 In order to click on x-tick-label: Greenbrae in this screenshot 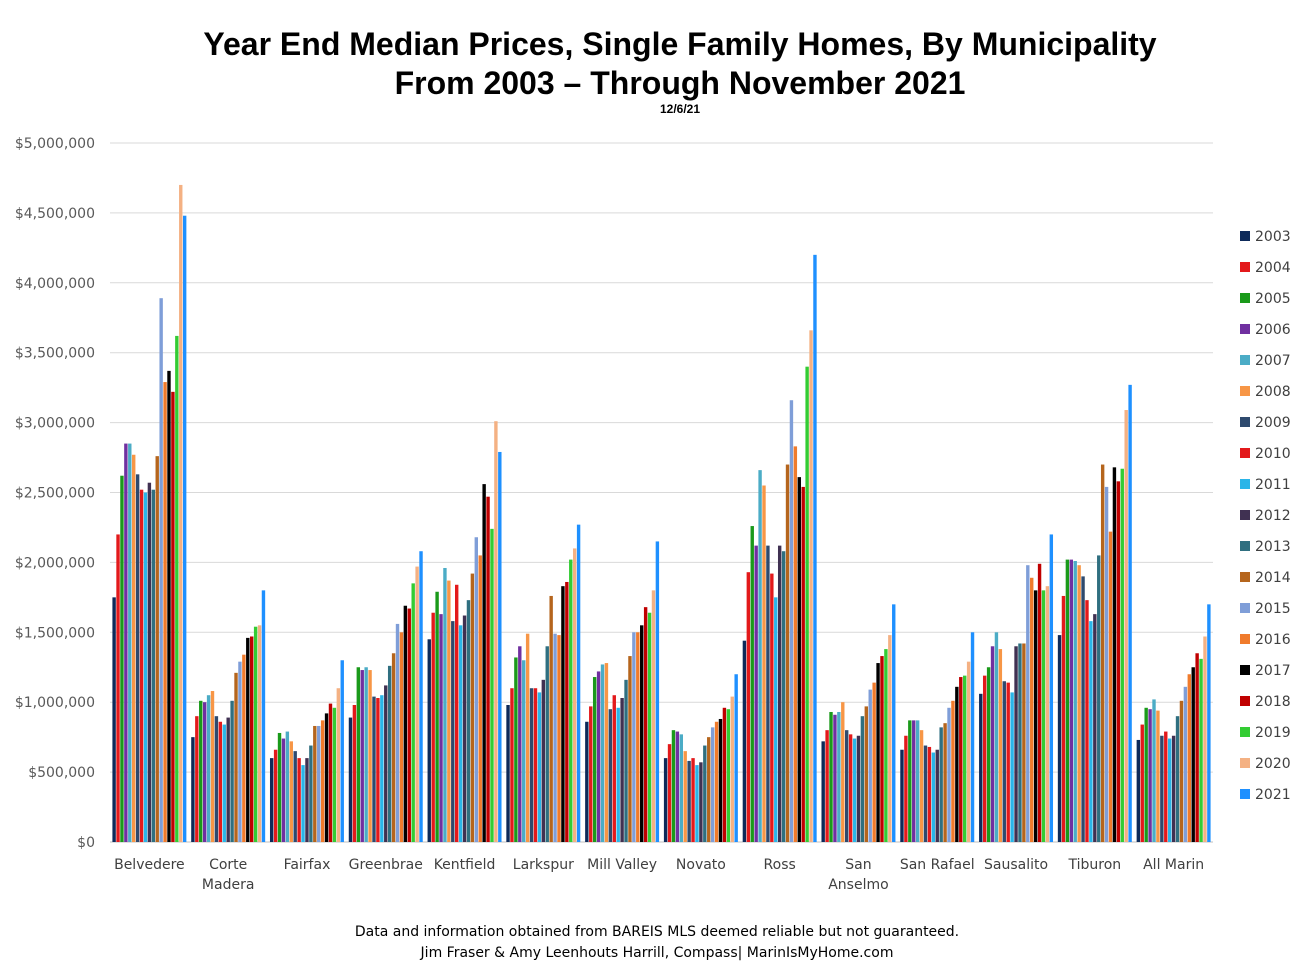, I will do `click(386, 865)`.